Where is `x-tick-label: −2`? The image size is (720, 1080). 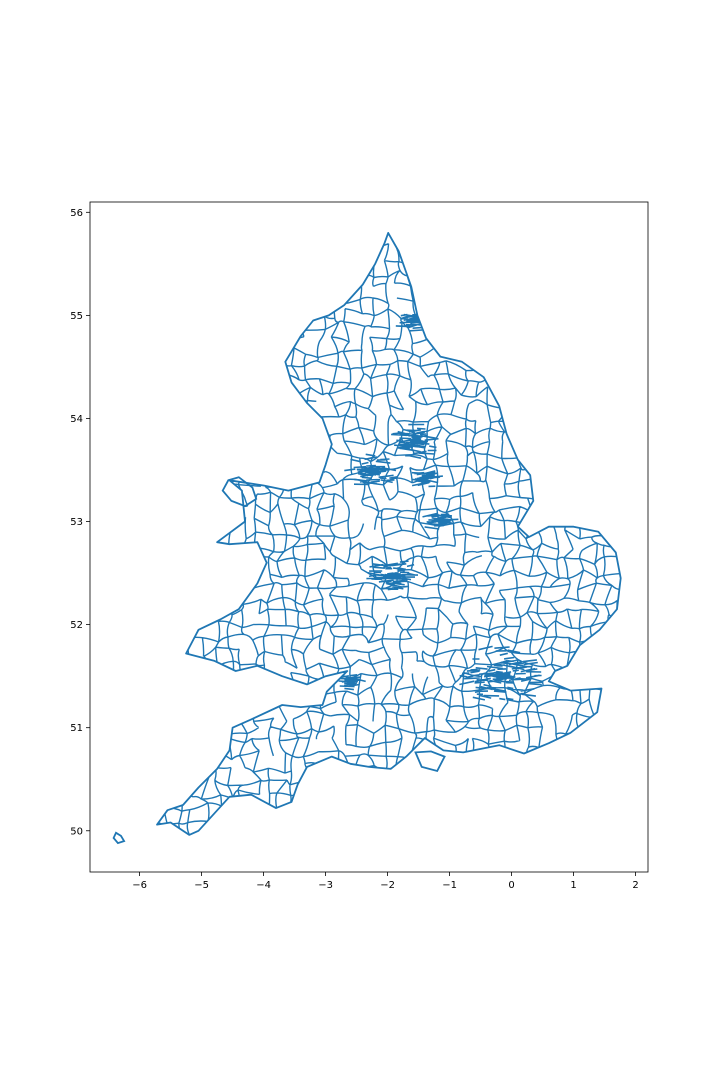 x-tick-label: −2 is located at coordinates (387, 885).